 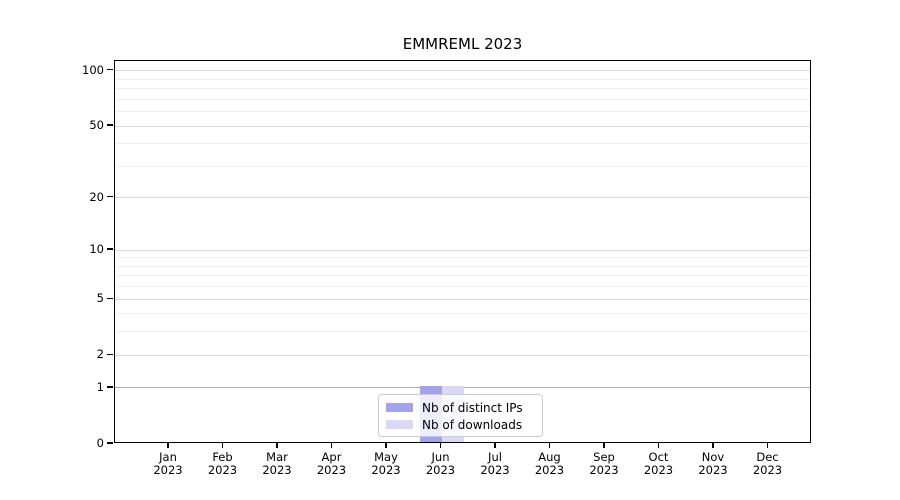 What do you see at coordinates (96, 125) in the screenshot?
I see `y-tick-label: 50` at bounding box center [96, 125].